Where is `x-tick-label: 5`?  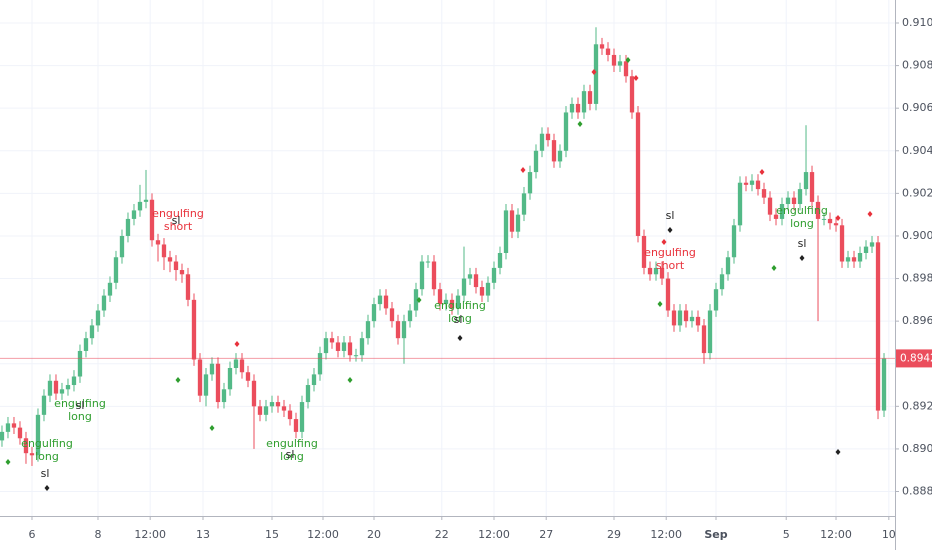
x-tick-label: 5 is located at coordinates (786, 534).